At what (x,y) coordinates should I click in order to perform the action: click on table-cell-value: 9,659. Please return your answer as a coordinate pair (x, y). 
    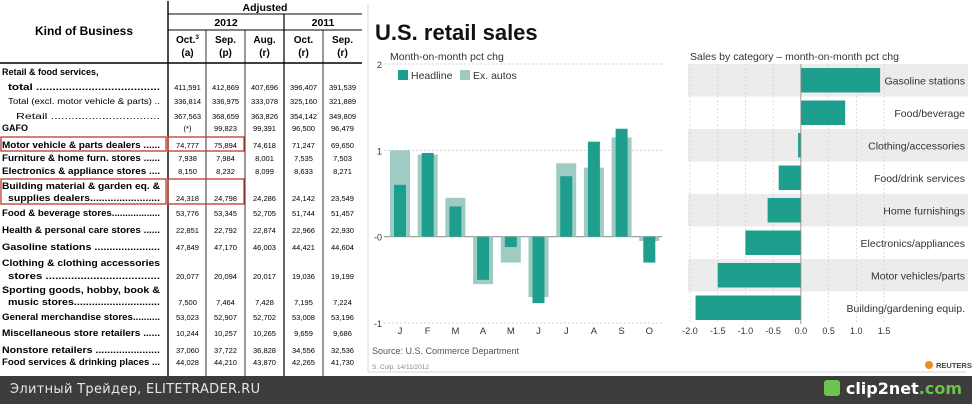
    Looking at the image, I should click on (303, 333).